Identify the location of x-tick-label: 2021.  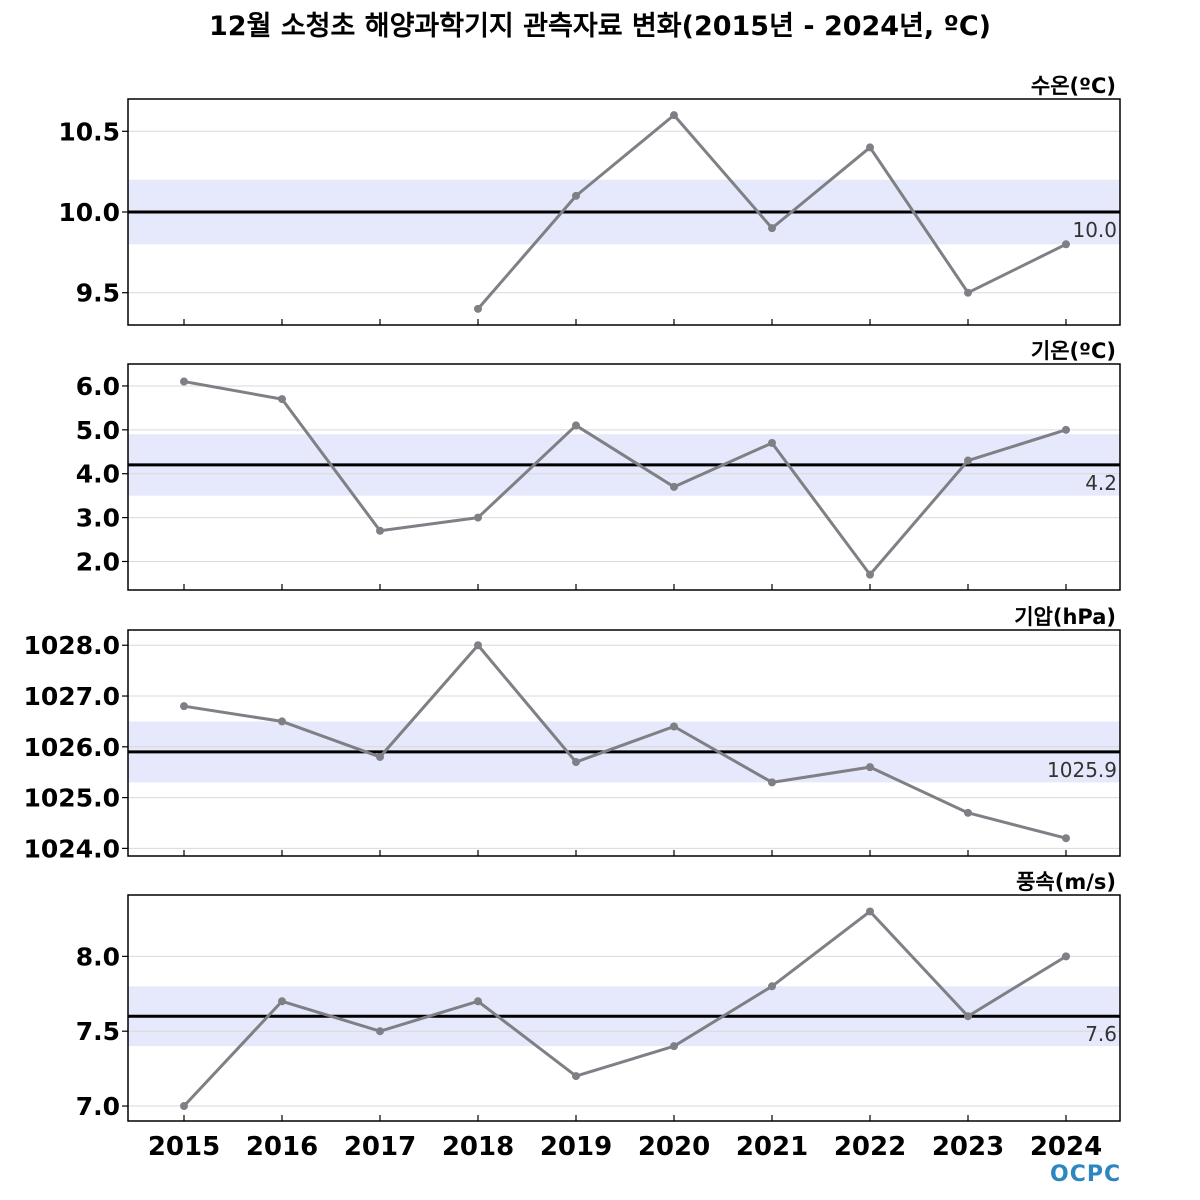
(772, 1147).